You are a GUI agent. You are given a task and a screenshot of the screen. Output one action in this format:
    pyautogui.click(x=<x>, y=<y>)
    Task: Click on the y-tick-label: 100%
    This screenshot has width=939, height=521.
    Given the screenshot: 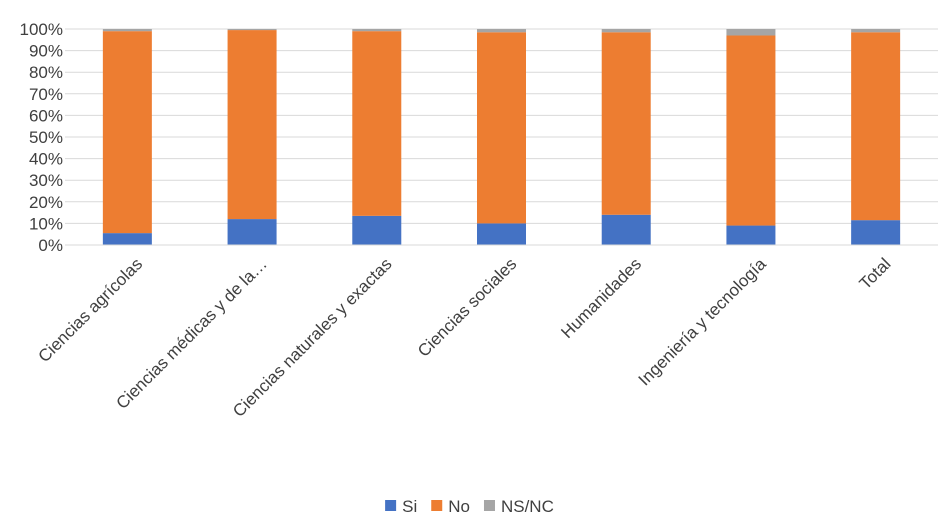 What is the action you would take?
    pyautogui.click(x=41, y=29)
    